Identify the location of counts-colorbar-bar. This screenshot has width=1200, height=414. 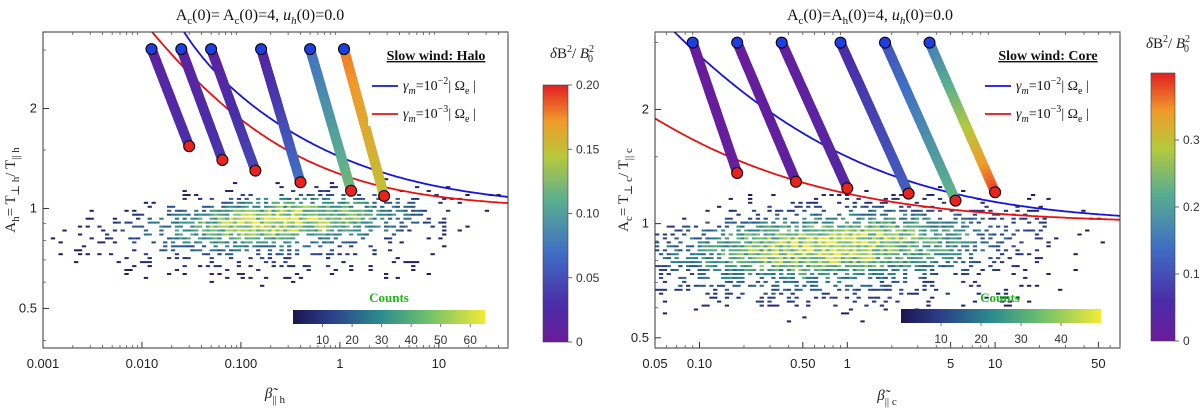
(389, 317).